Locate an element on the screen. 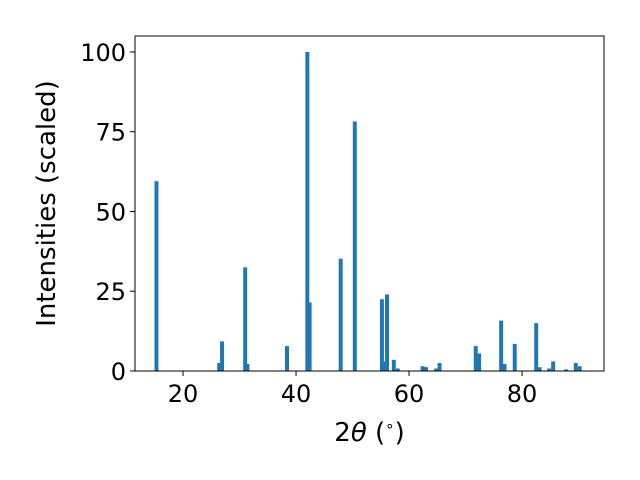 Image resolution: width=640 pixels, height=480 pixels. x-axis-label: 2θ (∘) is located at coordinates (369, 432).